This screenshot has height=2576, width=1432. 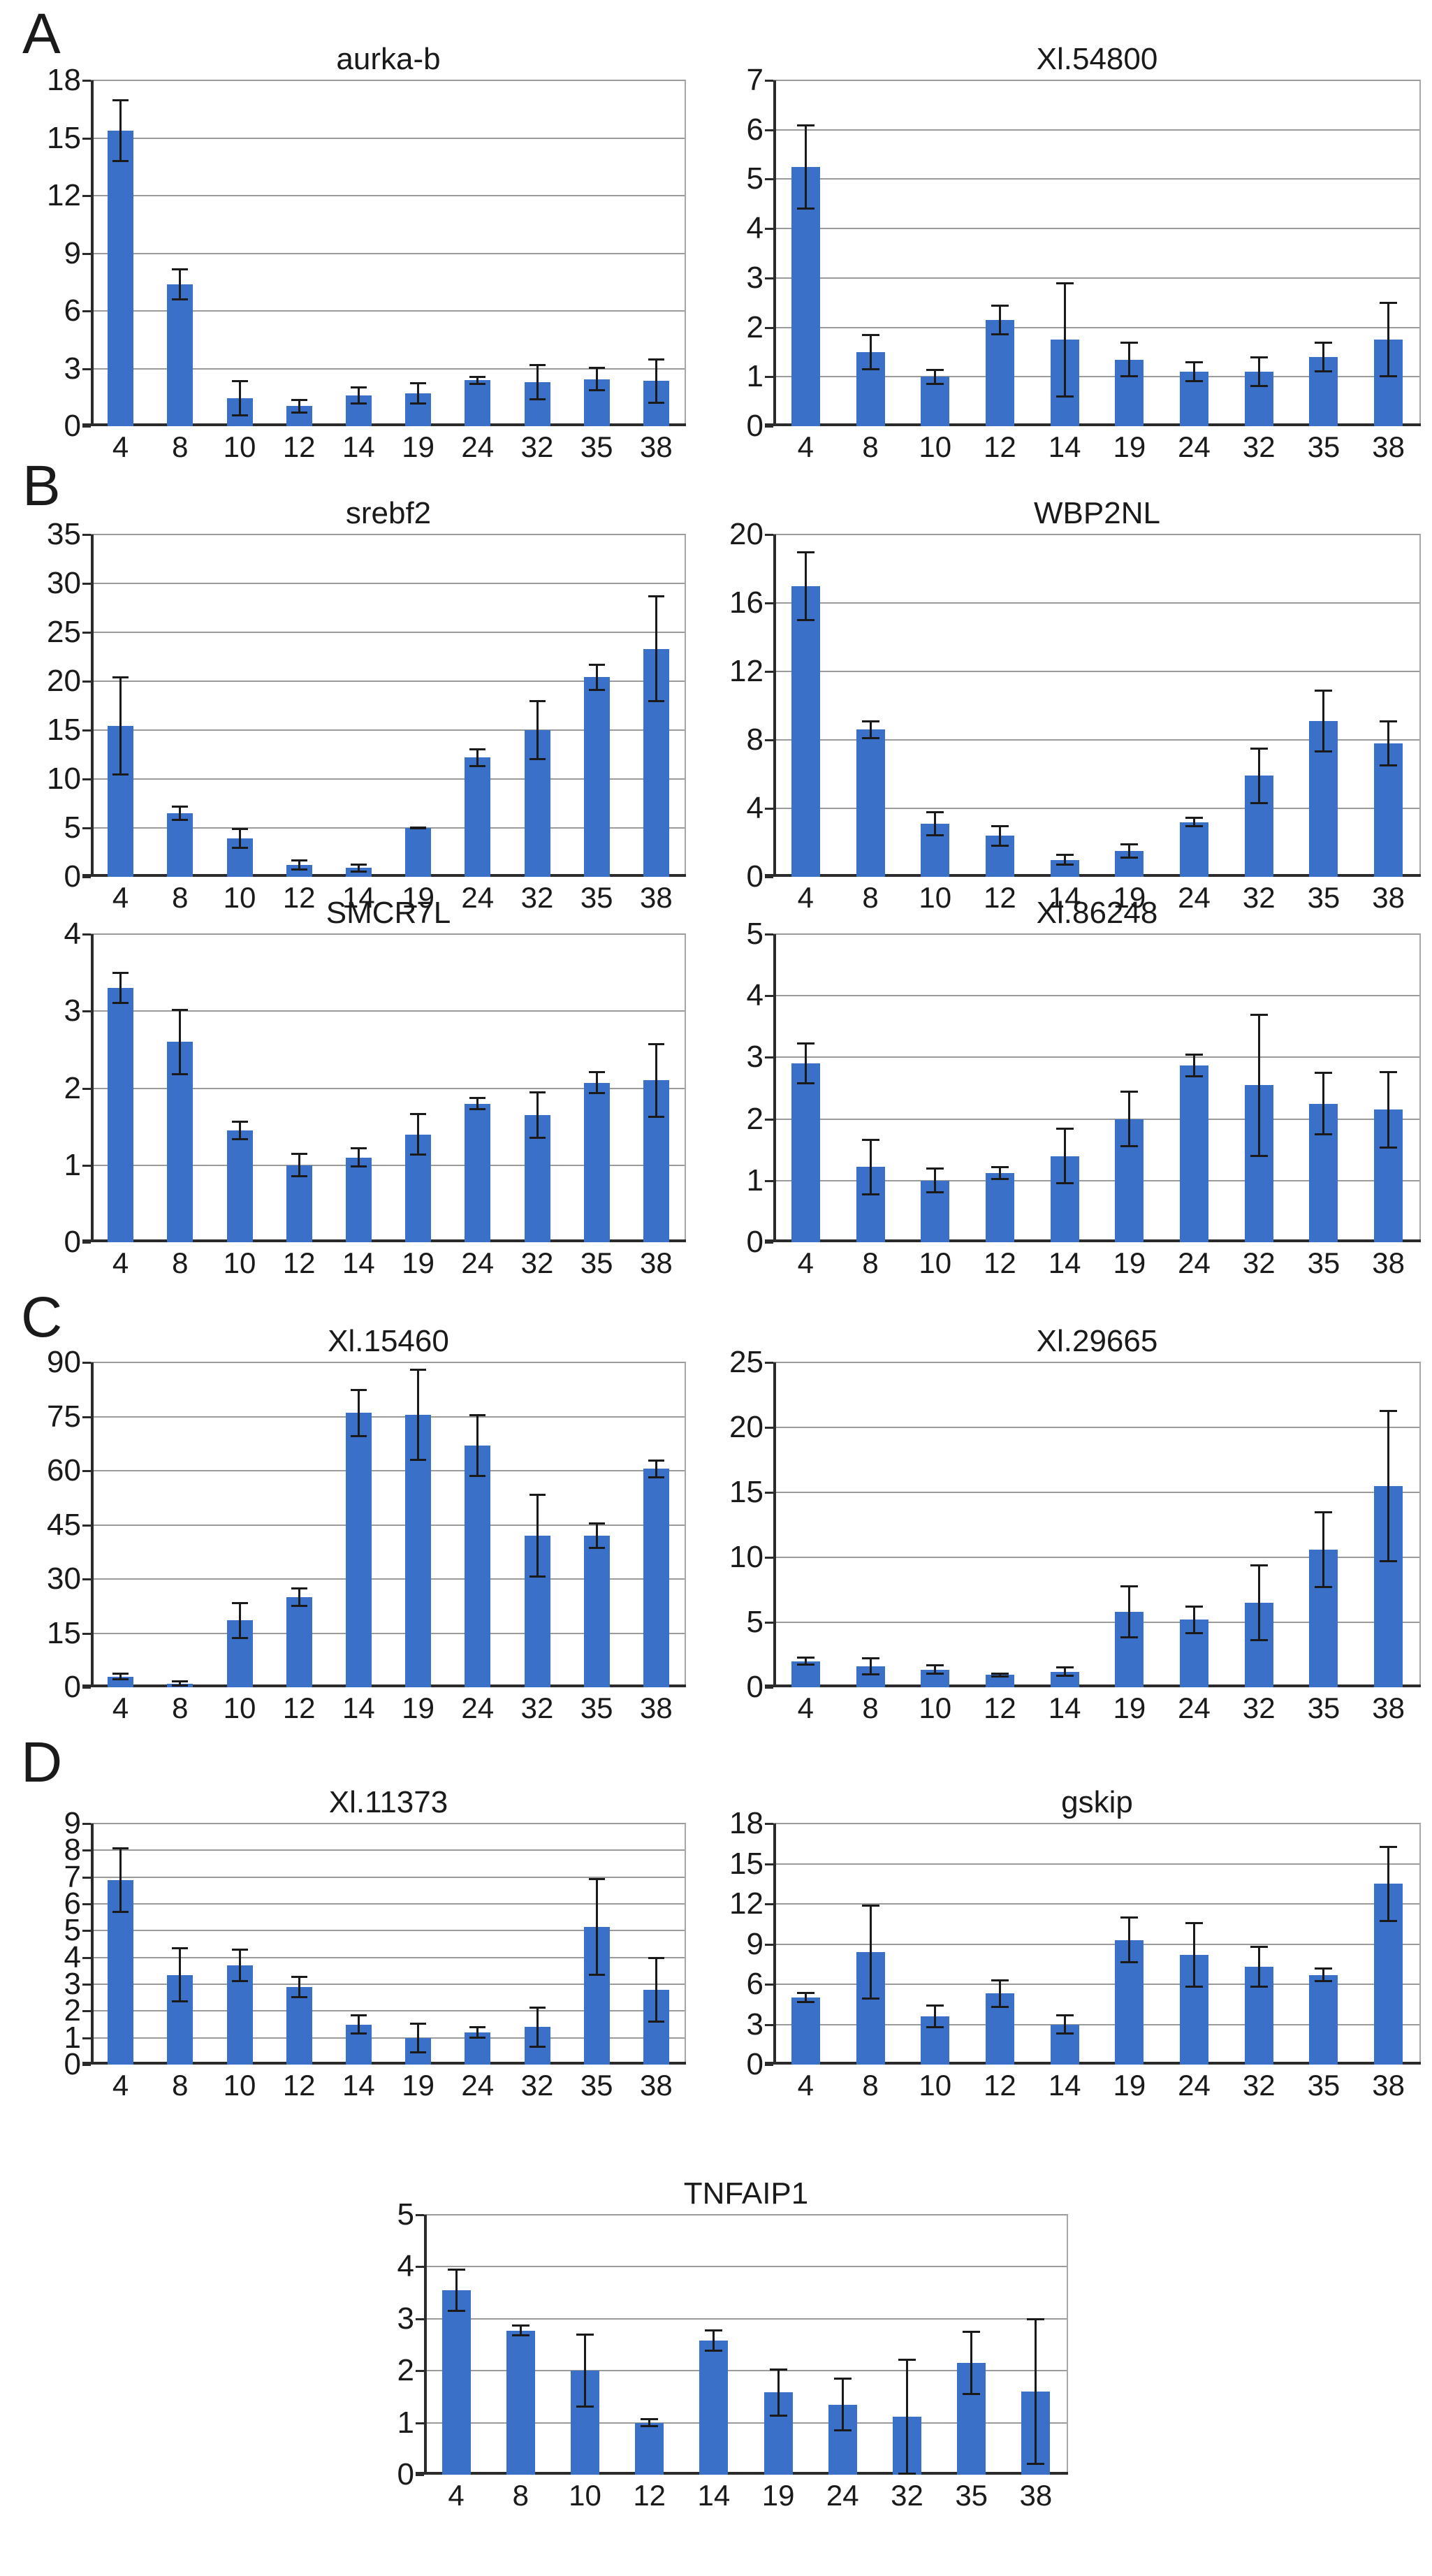 What do you see at coordinates (64, 681) in the screenshot?
I see `y-tick-label: 20` at bounding box center [64, 681].